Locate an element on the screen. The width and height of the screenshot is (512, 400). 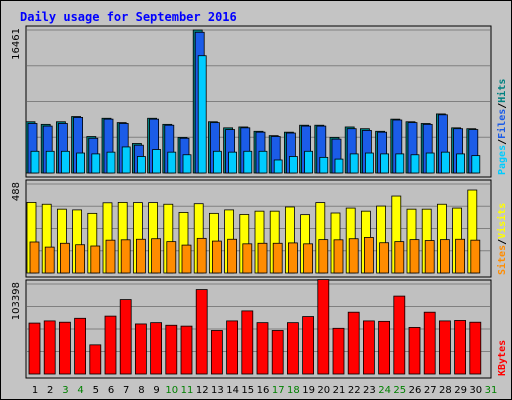
day-label: 20 is located at coordinates (323, 390).